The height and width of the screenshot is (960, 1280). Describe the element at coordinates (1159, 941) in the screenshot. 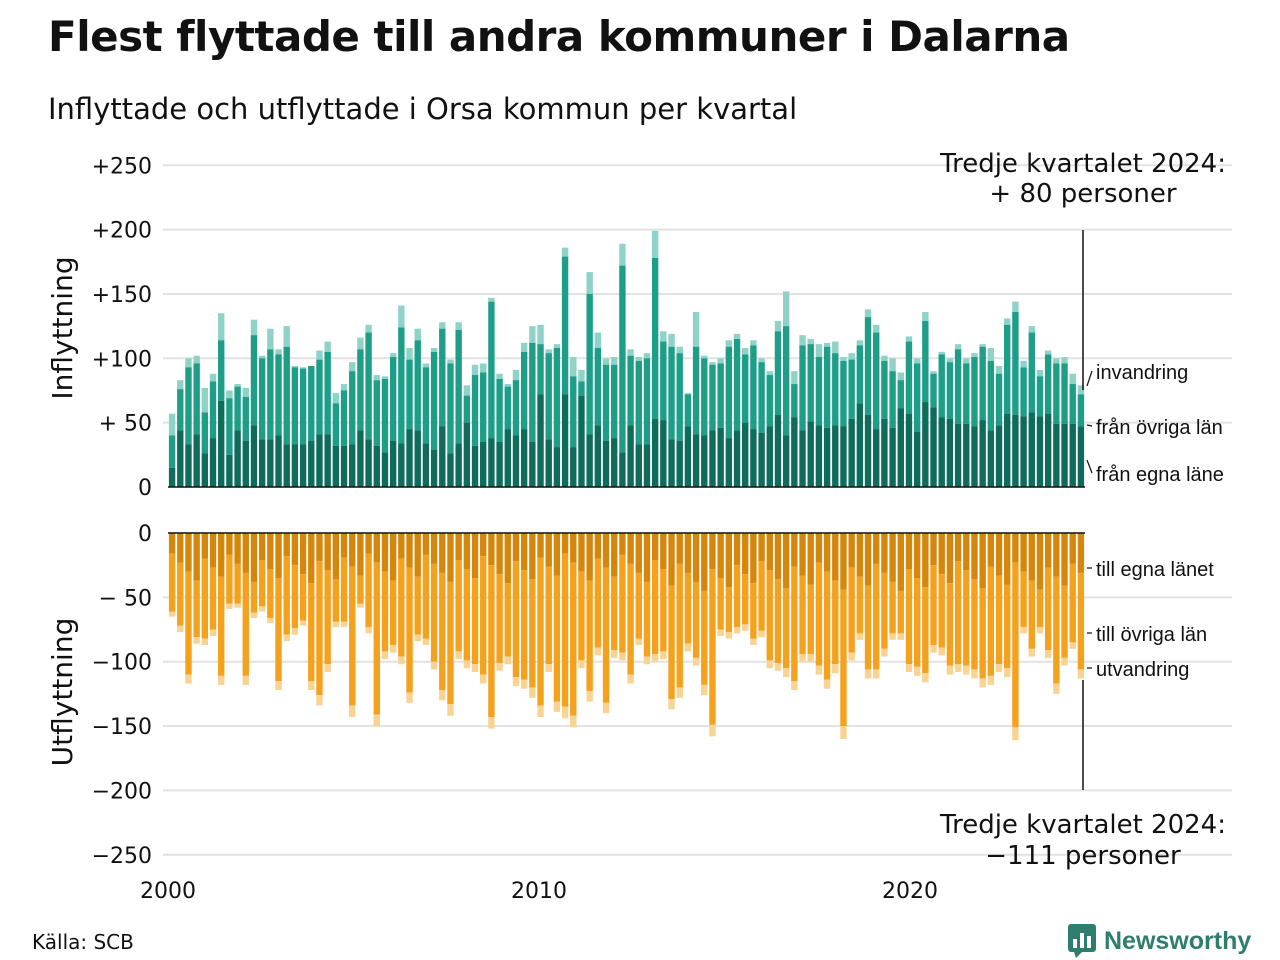

I see `newsworthy-logo: Newsworthy` at that location.